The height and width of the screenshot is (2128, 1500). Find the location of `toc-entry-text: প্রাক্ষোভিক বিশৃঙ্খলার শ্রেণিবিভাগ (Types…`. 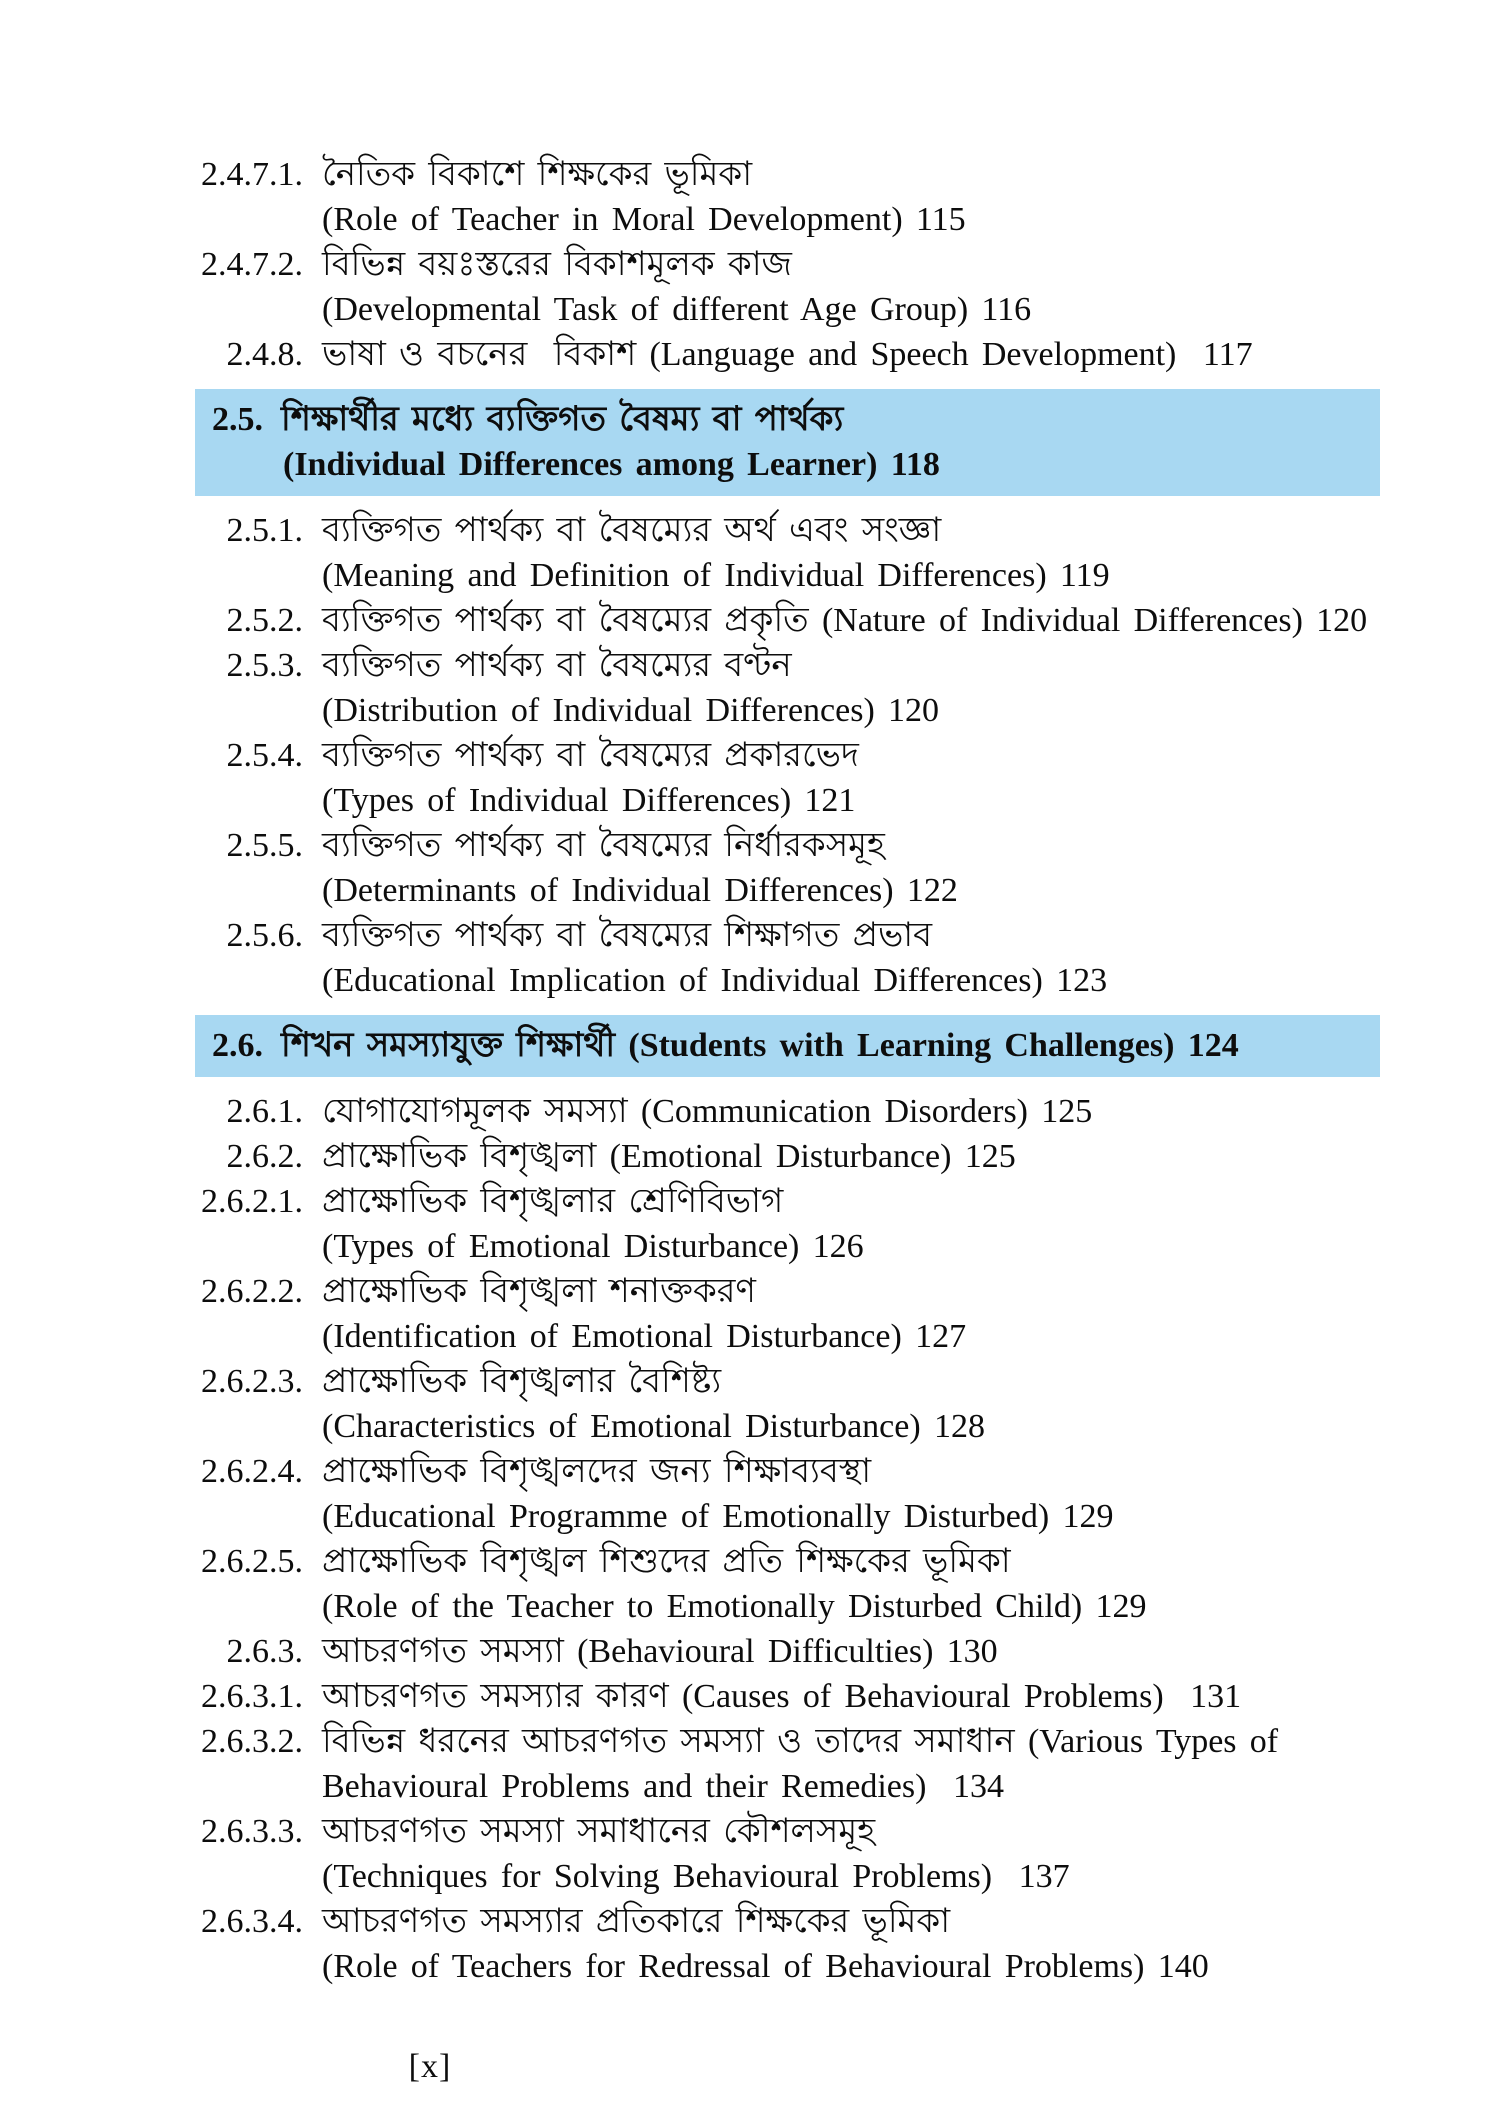

toc-entry-text: প্রাক্ষোভিক বিশৃঙ্খলার শ্রেণিবিভাগ (Types… is located at coordinates (583, 1224).